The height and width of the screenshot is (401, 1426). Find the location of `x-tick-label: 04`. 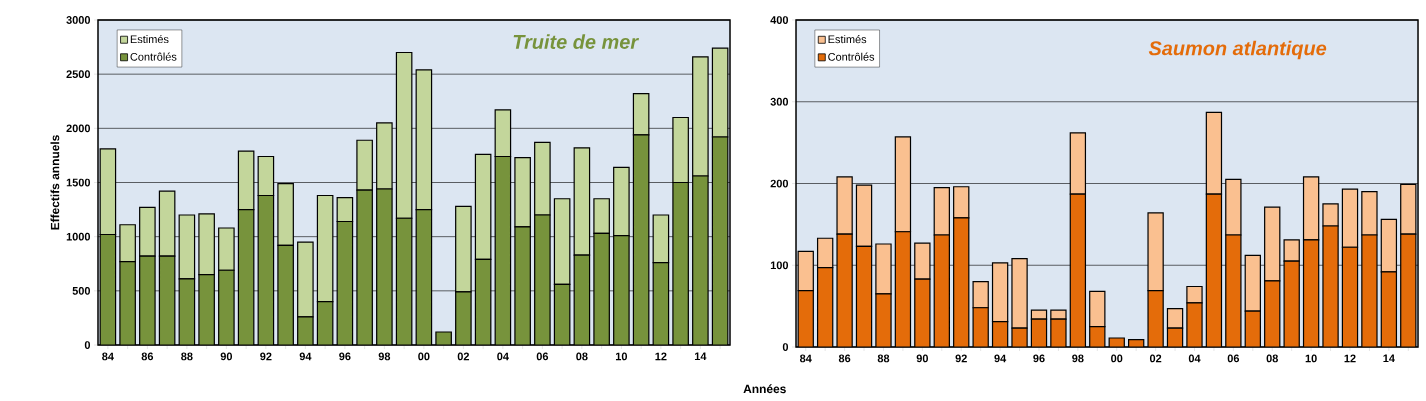

x-tick-label: 04 is located at coordinates (1194, 358).